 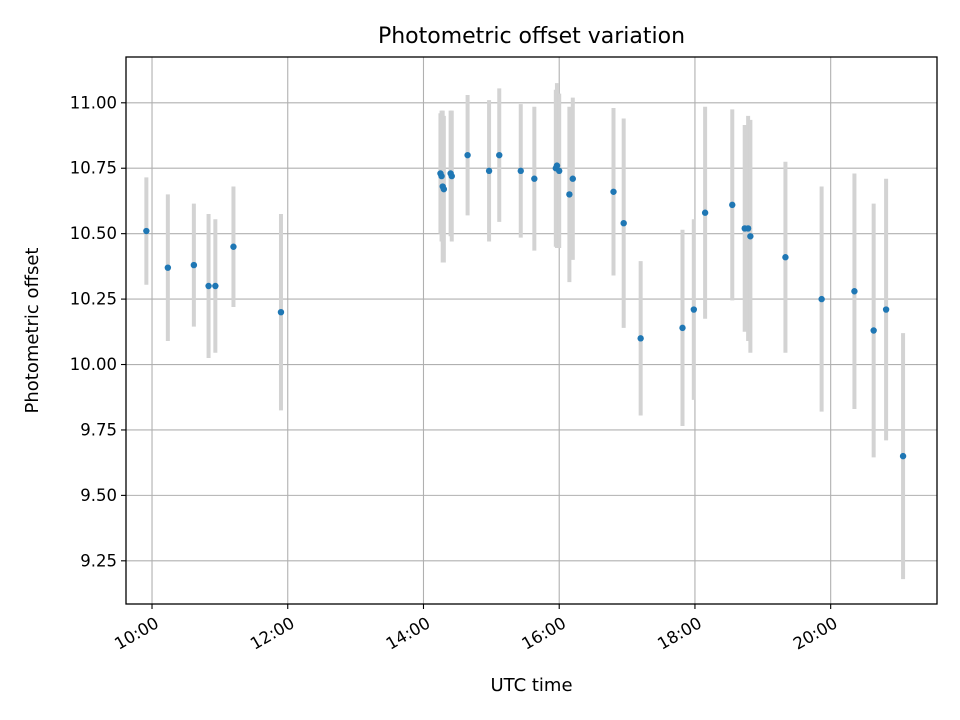 I want to click on y-tick-label: 9.50, so click(x=98, y=495).